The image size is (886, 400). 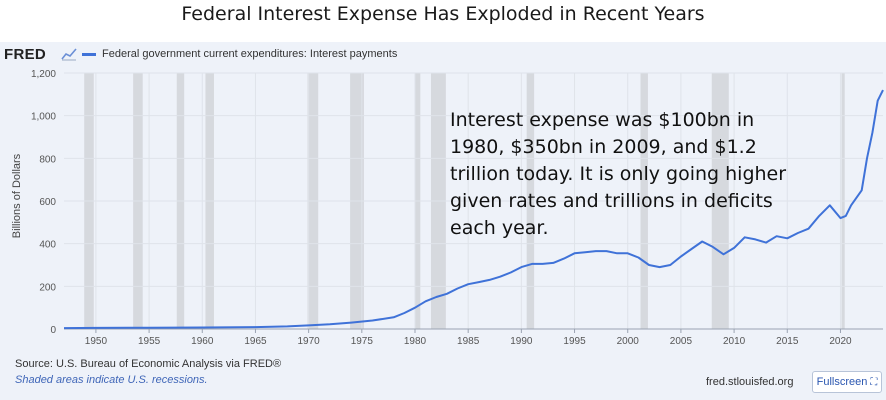 I want to click on x-tick-label: 2015, so click(x=787, y=341).